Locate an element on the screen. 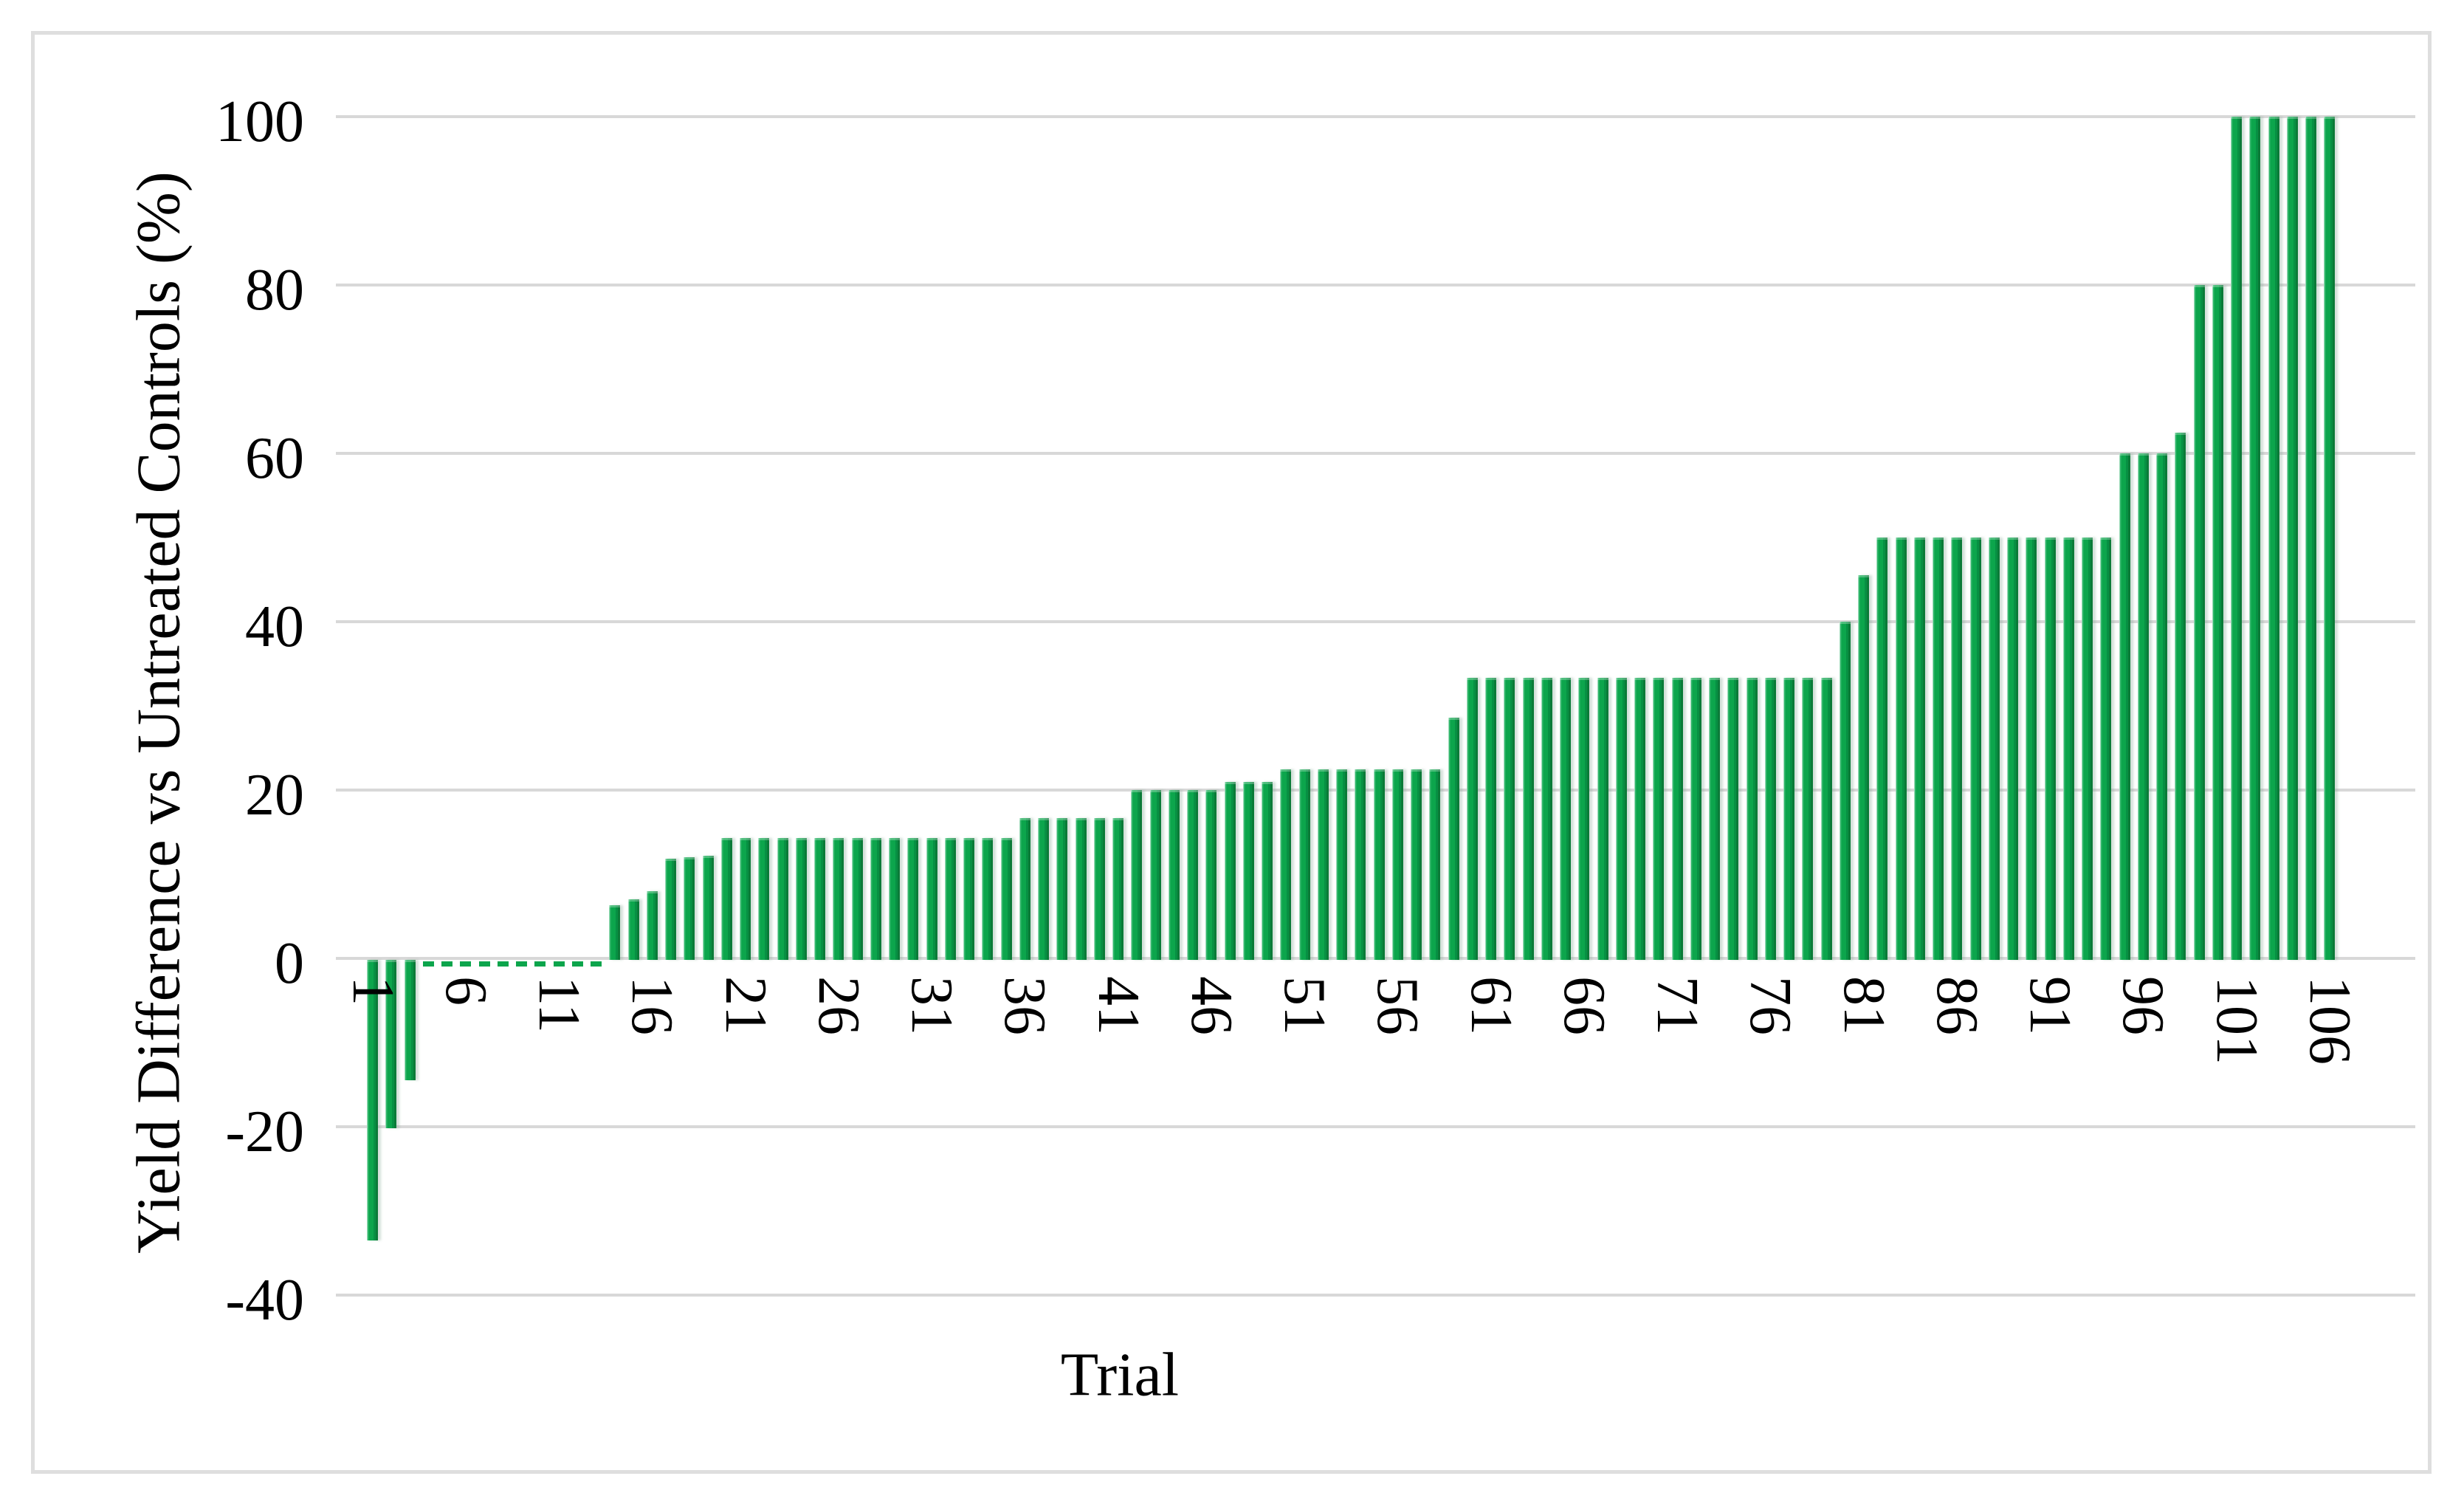 The height and width of the screenshot is (1507, 2464). x-tick-label: 11 is located at coordinates (559, 1005).